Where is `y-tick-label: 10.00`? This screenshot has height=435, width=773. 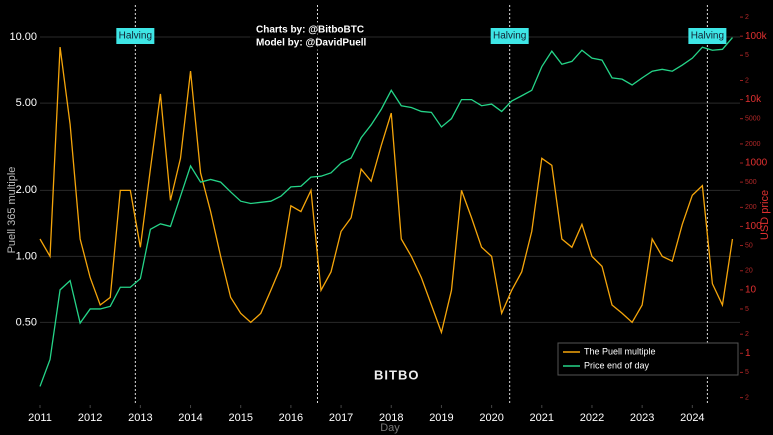
y-tick-label: 10.00 is located at coordinates (23, 37).